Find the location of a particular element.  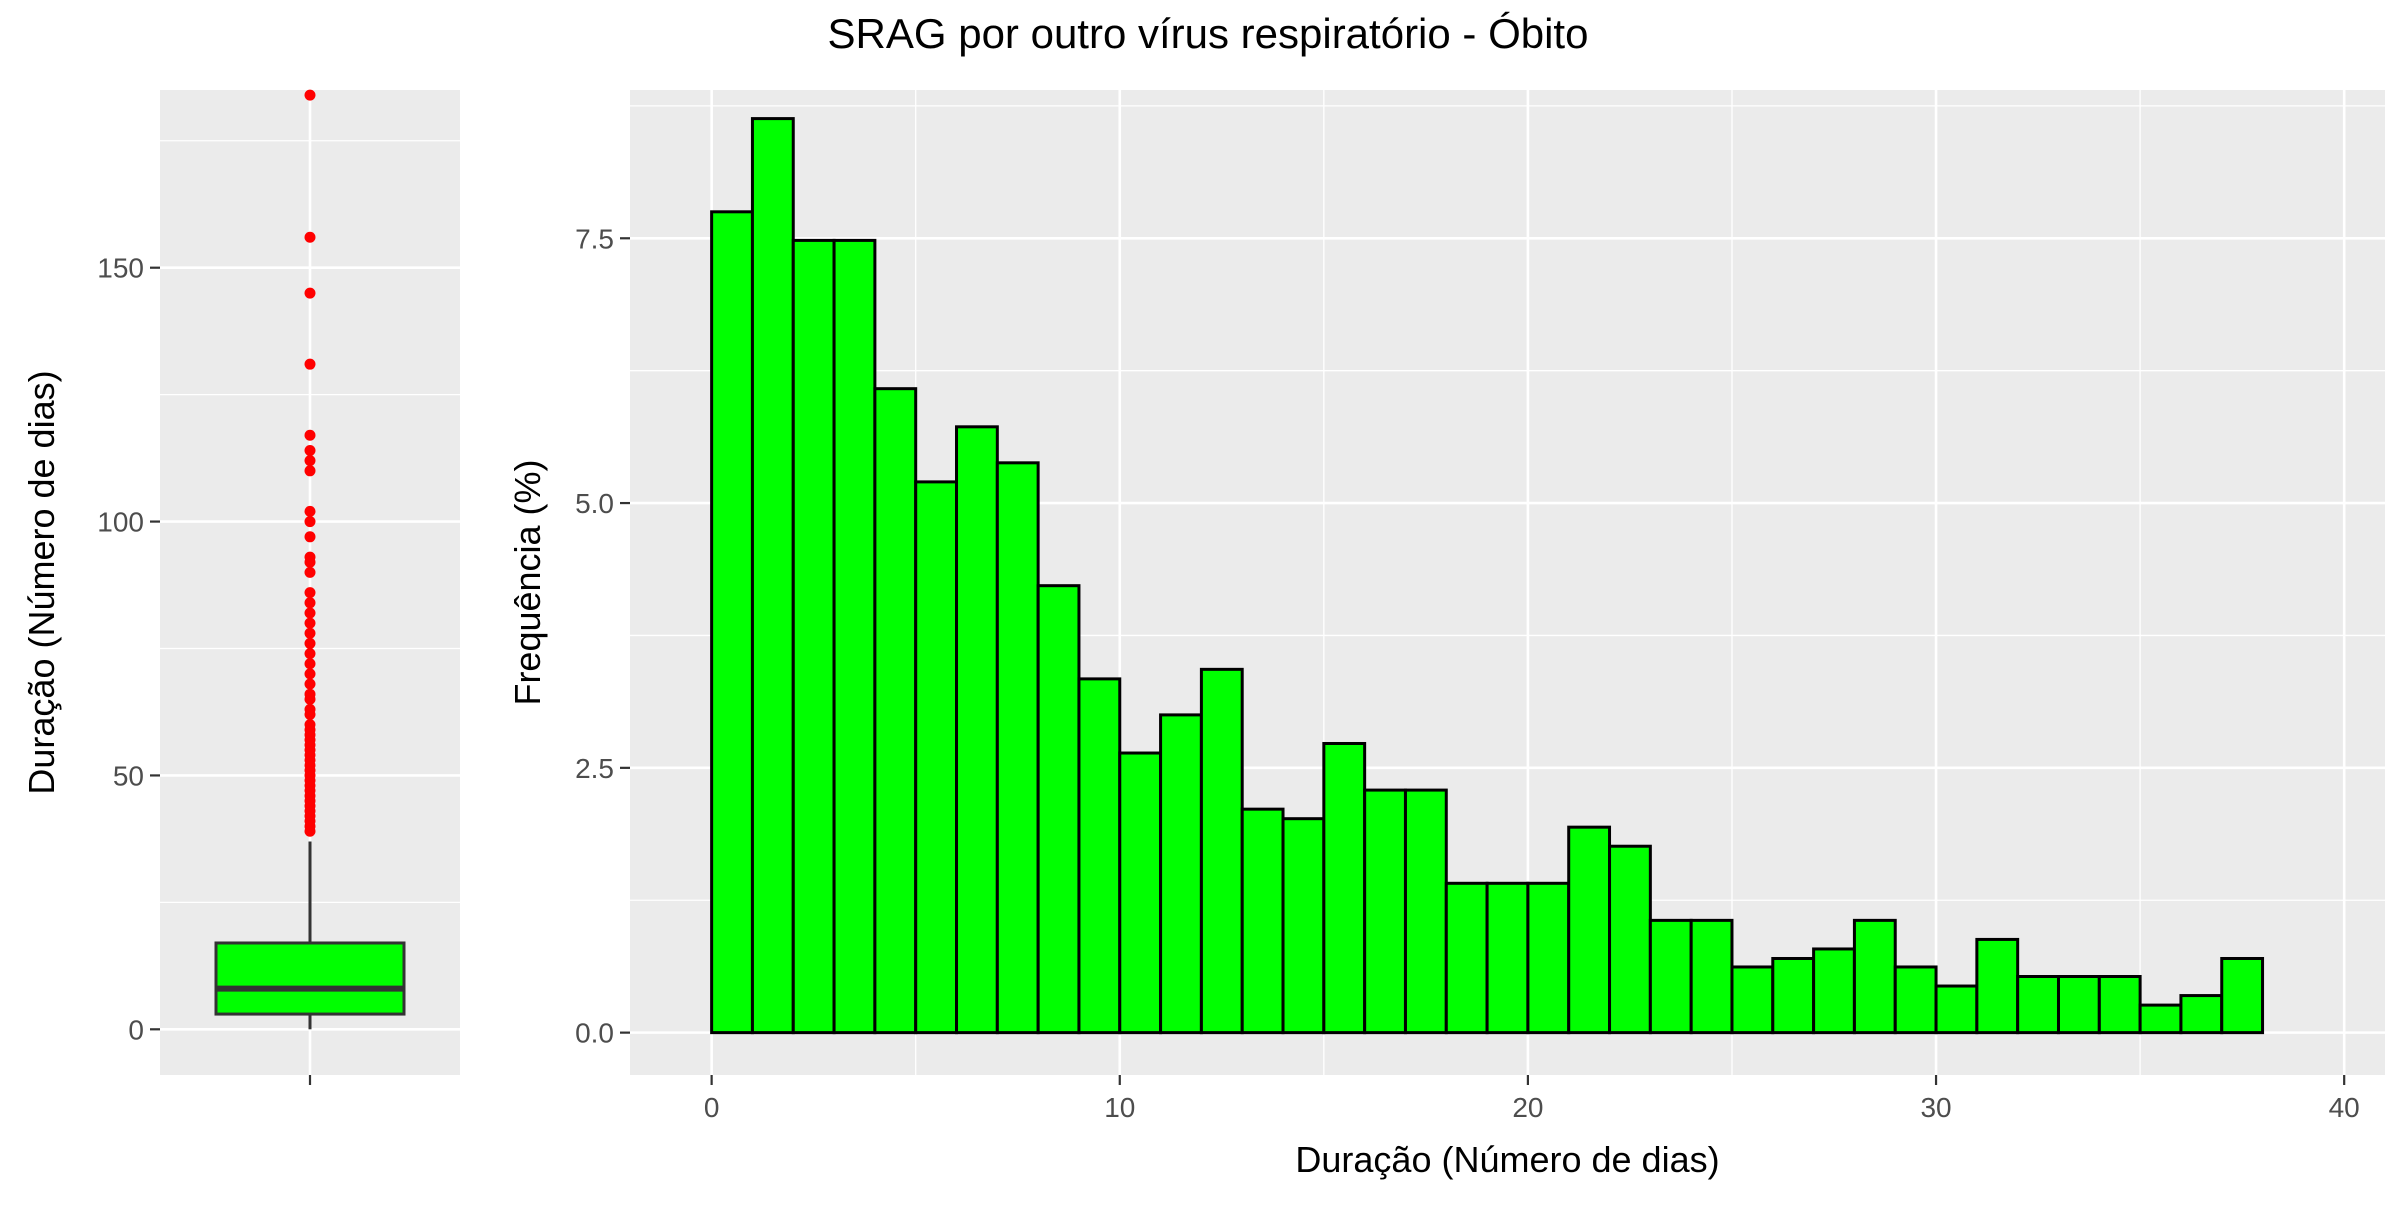

boxplot-y-tick-label: 150 is located at coordinates (120, 268).